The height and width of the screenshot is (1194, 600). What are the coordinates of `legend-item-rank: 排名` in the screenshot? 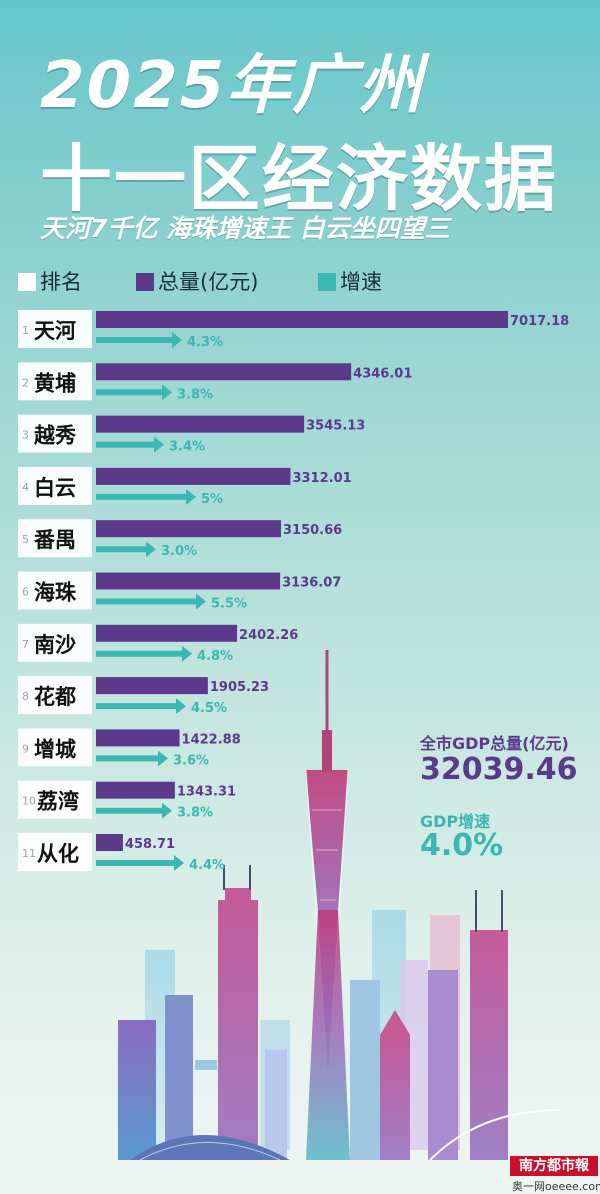 It's located at (50, 281).